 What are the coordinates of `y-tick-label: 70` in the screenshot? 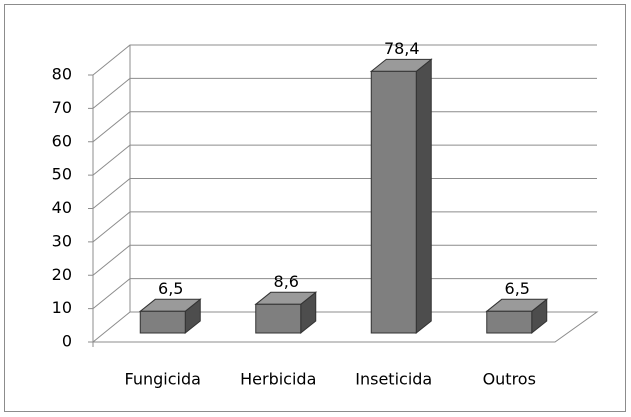 It's located at (62, 107).